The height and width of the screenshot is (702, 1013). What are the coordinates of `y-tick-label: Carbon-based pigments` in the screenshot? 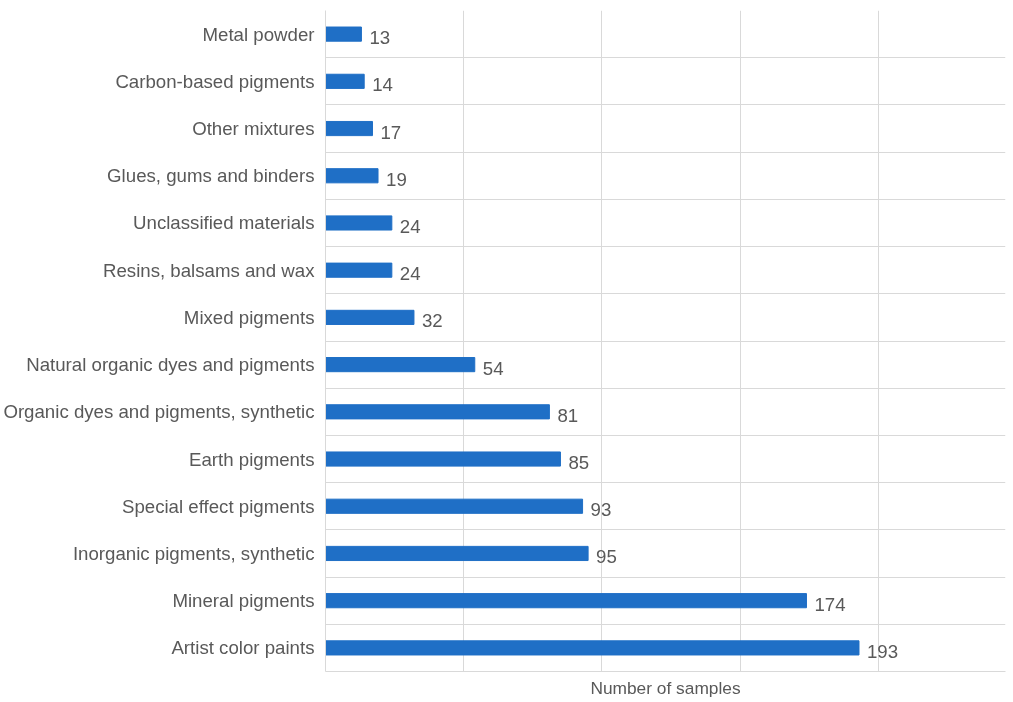 It's located at (215, 81).